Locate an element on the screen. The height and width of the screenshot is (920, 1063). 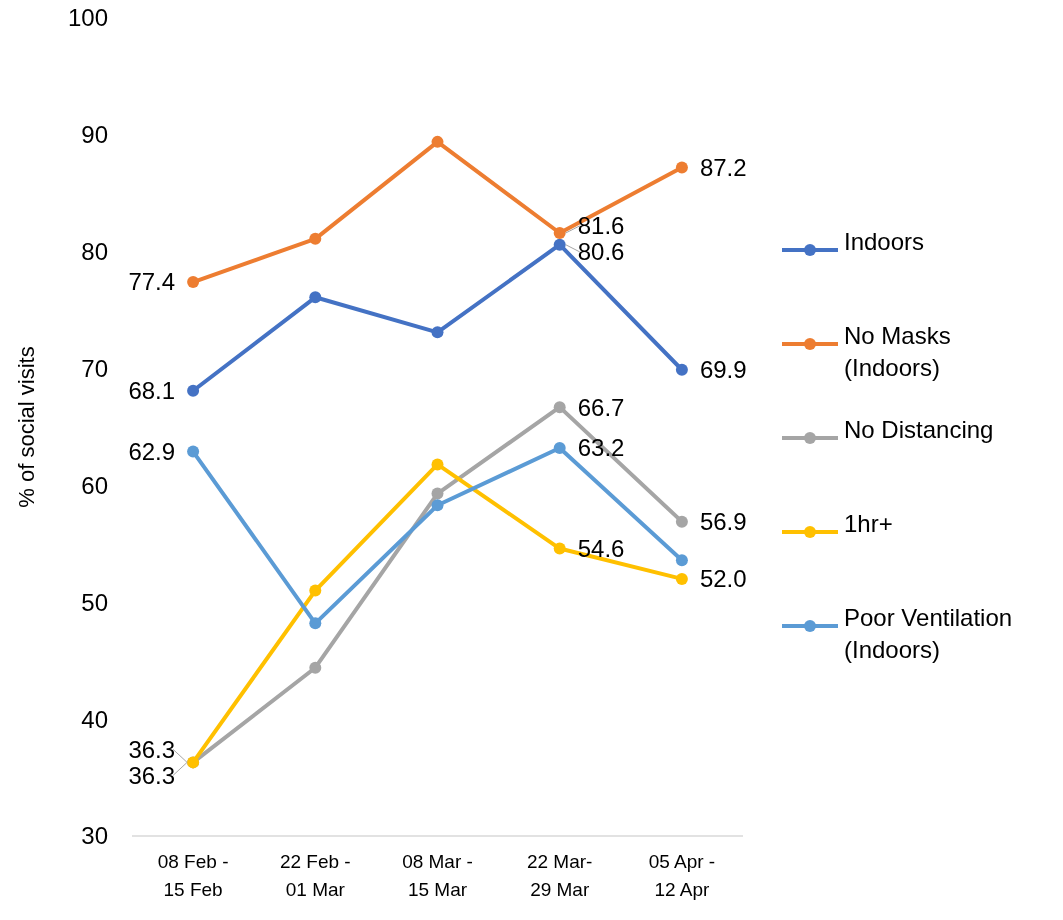
legend-label: No Masks (Indoors) is located at coordinates (897, 351).